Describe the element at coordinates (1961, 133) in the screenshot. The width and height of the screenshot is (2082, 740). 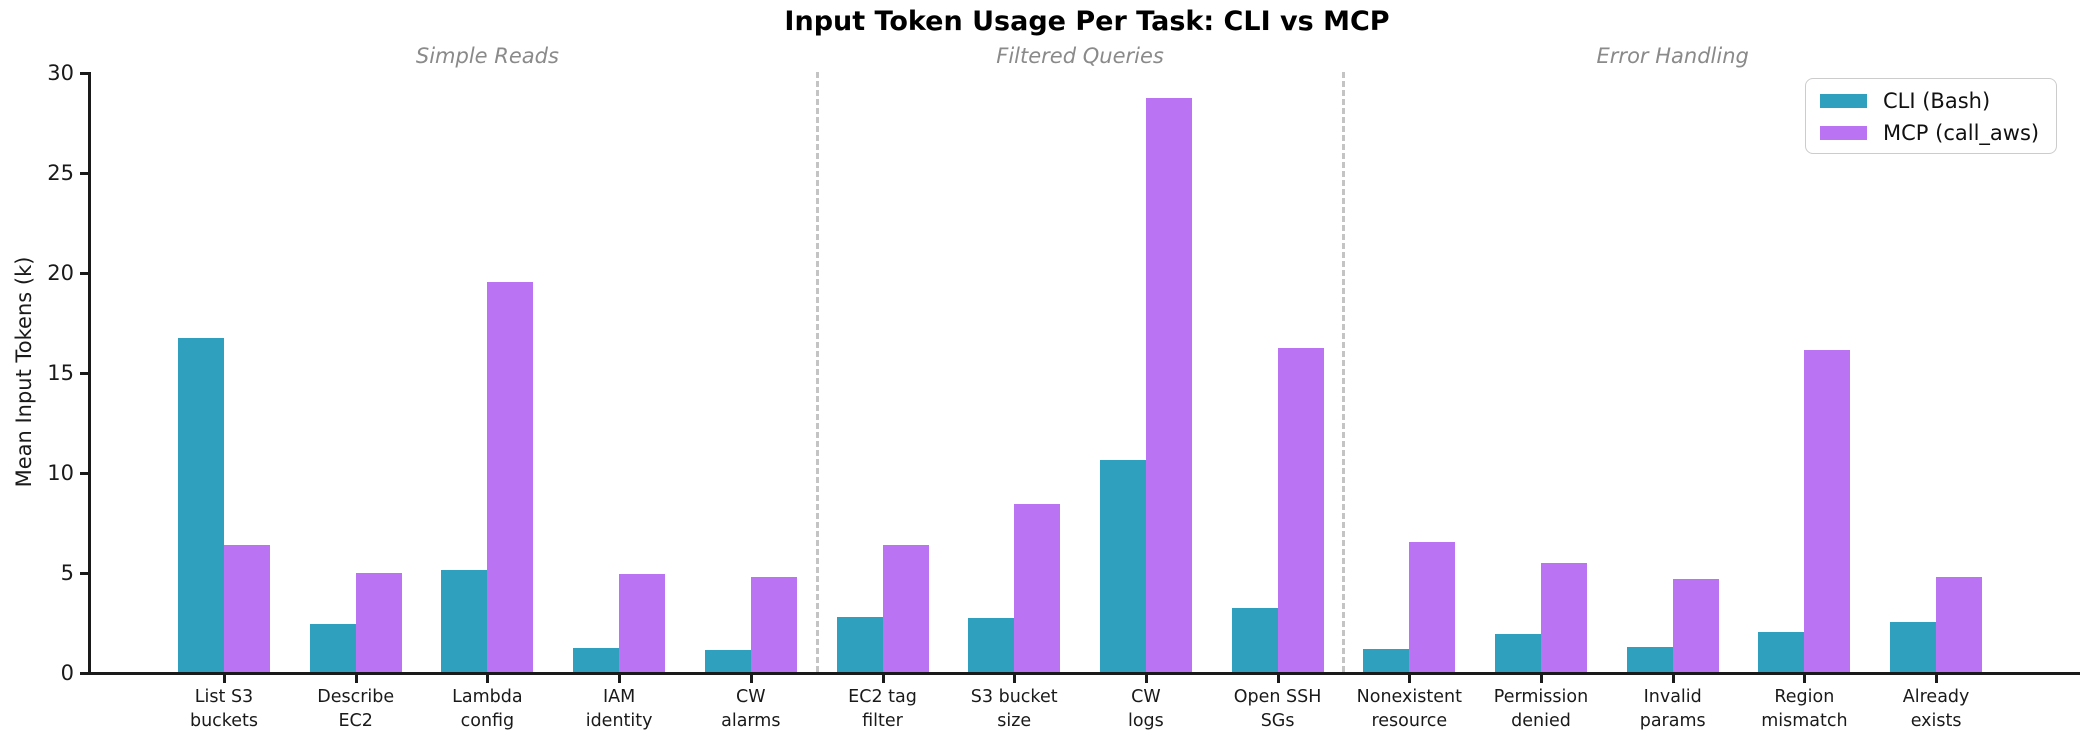
I see `legend-label-mcp: MCP (call_aws)` at that location.